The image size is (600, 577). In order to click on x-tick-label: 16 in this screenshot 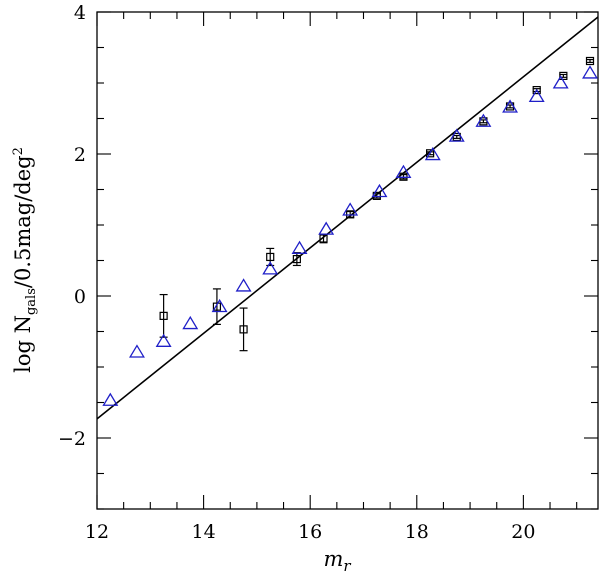, I will do `click(310, 532)`.